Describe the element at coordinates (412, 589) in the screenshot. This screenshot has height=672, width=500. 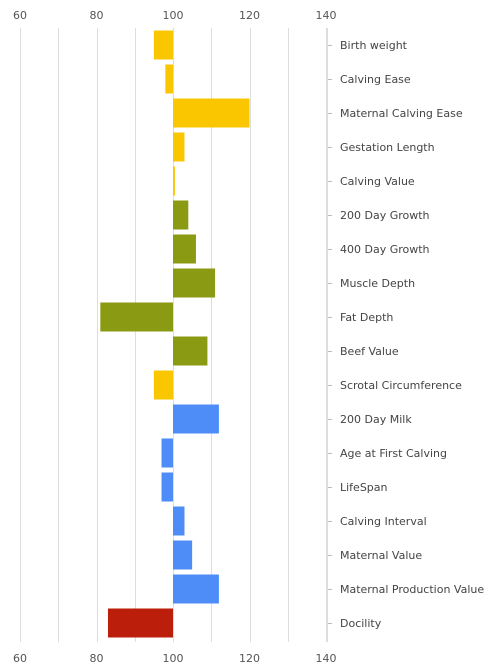
I see `category-label: Maternal Production Value` at that location.